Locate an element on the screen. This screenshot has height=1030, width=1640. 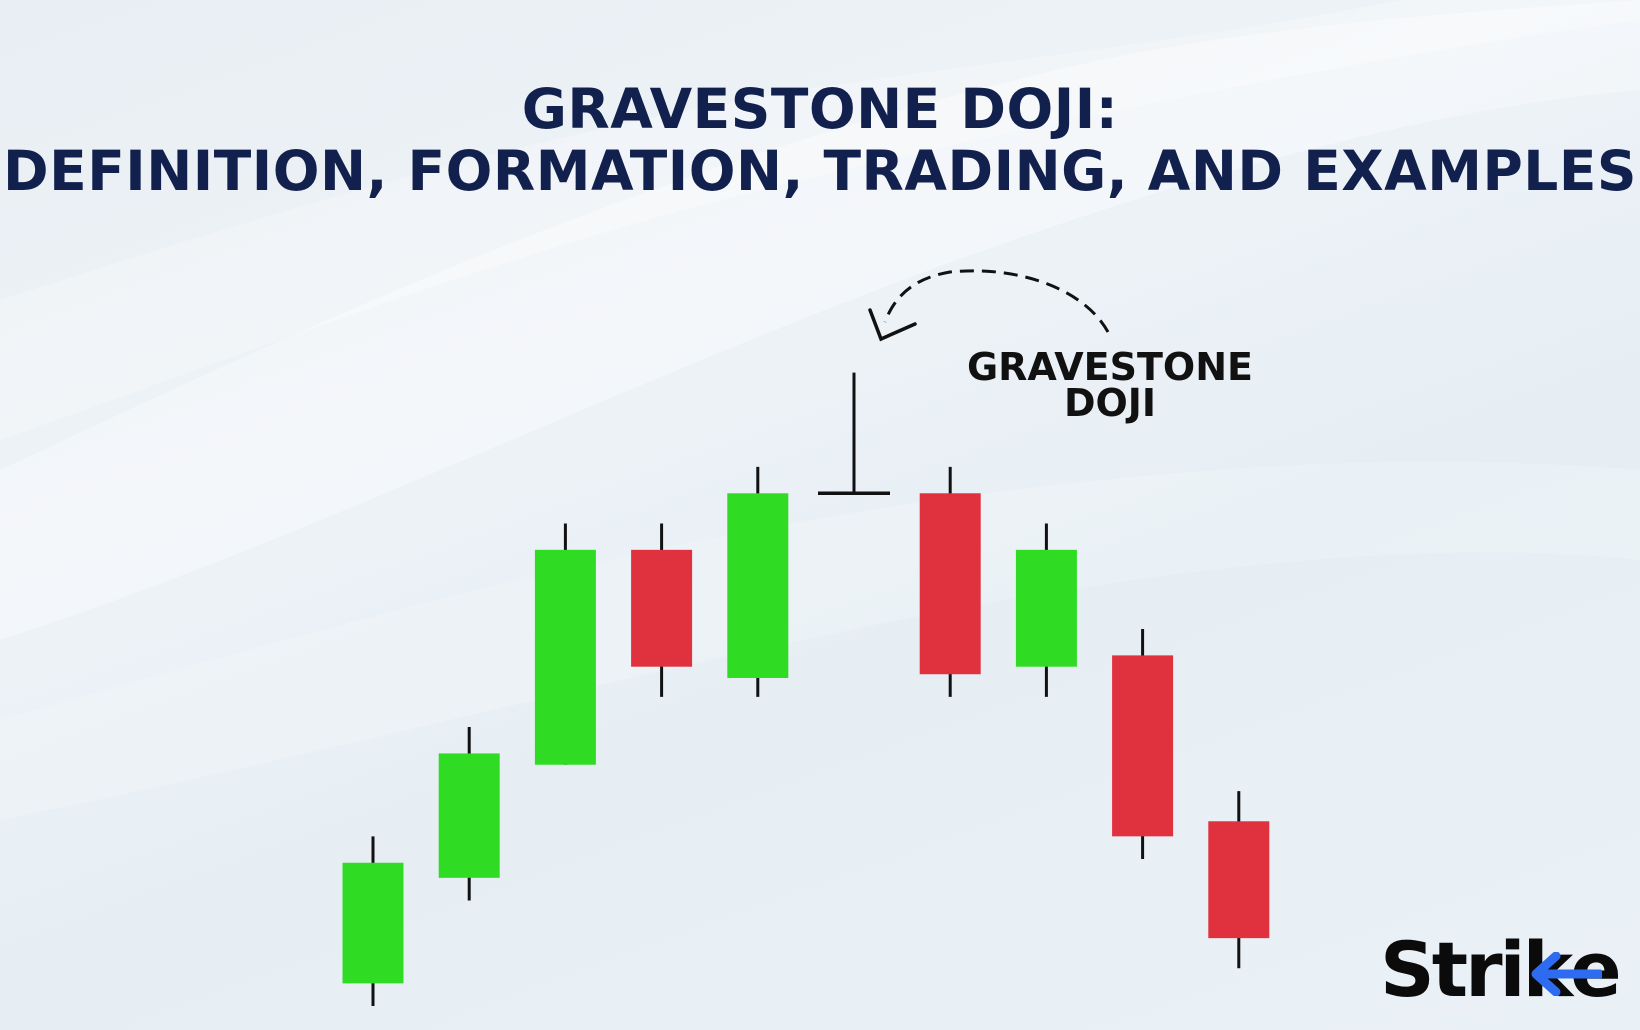
gravestone-doji-label: GRAVESTONE DOJI is located at coordinates (1110, 385).